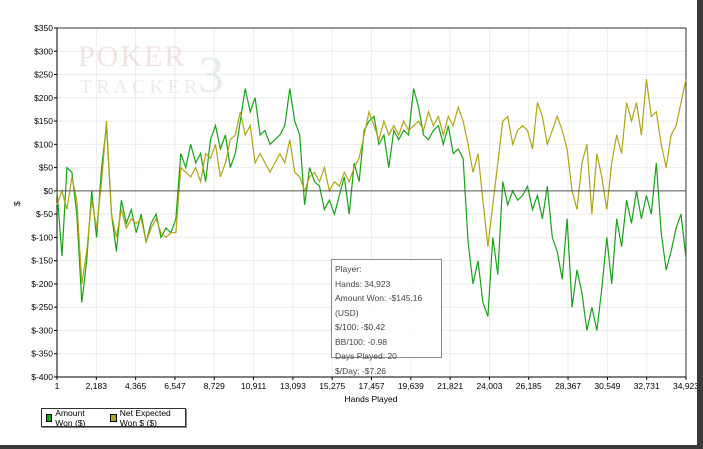  What do you see at coordinates (450, 386) in the screenshot?
I see `x-tick-label: 21,821` at bounding box center [450, 386].